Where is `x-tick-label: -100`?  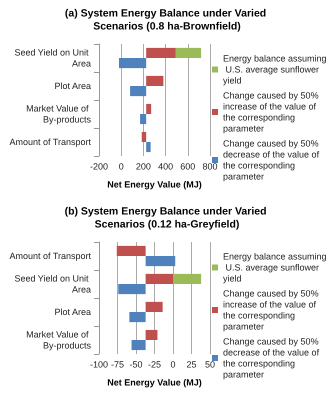 x-tick-label: -100 is located at coordinates (99, 365).